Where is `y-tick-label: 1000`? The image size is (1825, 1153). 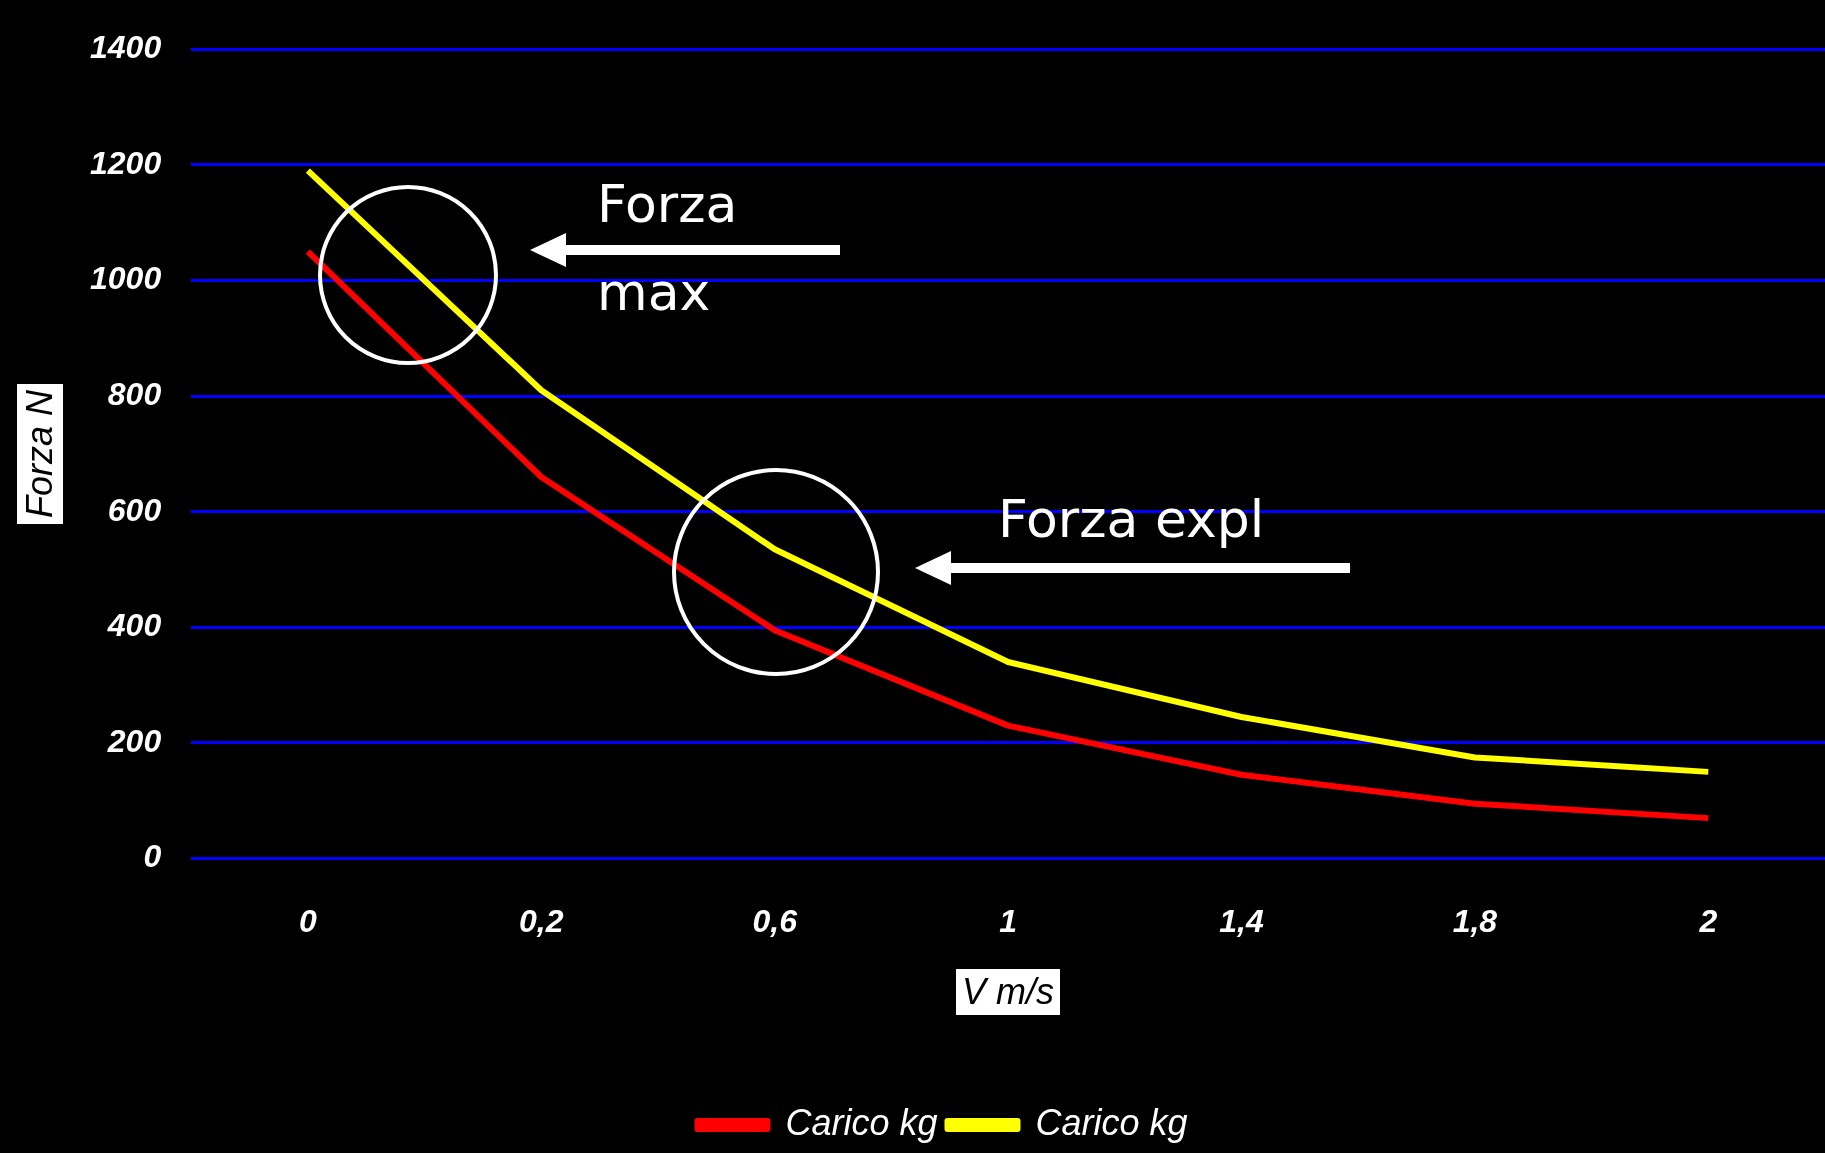
y-tick-label: 1000 is located at coordinates (126, 278).